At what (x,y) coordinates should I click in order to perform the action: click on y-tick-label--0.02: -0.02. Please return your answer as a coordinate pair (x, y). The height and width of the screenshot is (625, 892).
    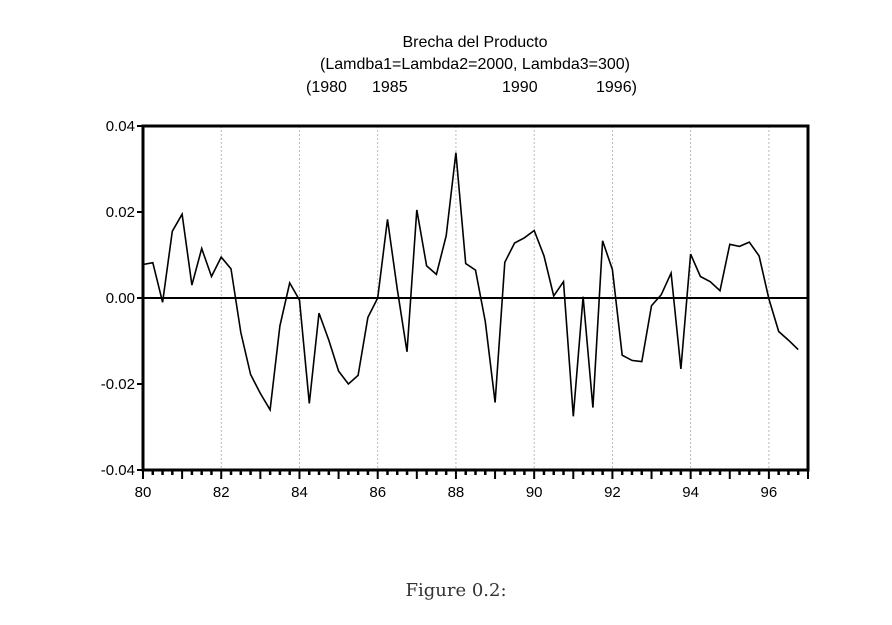
    Looking at the image, I should click on (118, 384).